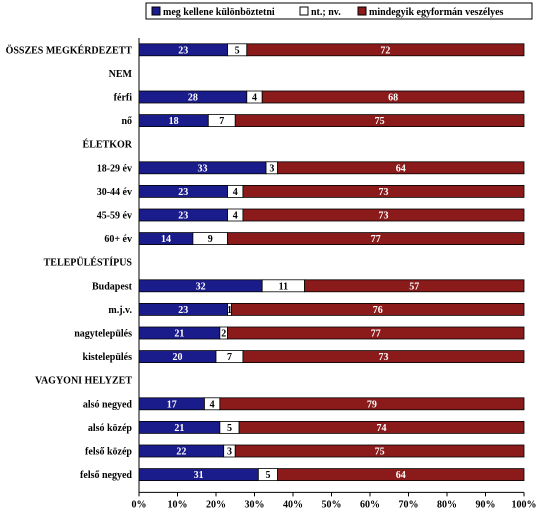  What do you see at coordinates (118, 239) in the screenshot?
I see `row-label: 60+ év` at bounding box center [118, 239].